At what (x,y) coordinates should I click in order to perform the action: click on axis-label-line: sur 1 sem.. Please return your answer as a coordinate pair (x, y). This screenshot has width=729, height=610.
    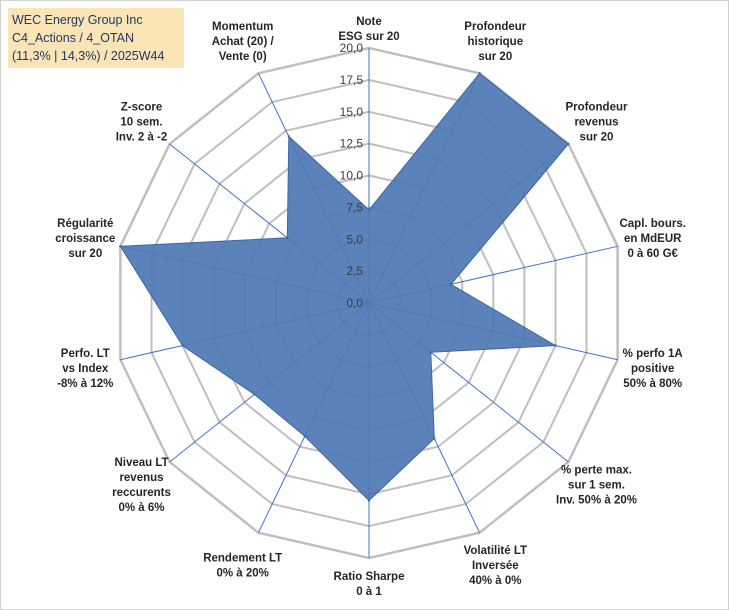
    Looking at the image, I should click on (596, 485).